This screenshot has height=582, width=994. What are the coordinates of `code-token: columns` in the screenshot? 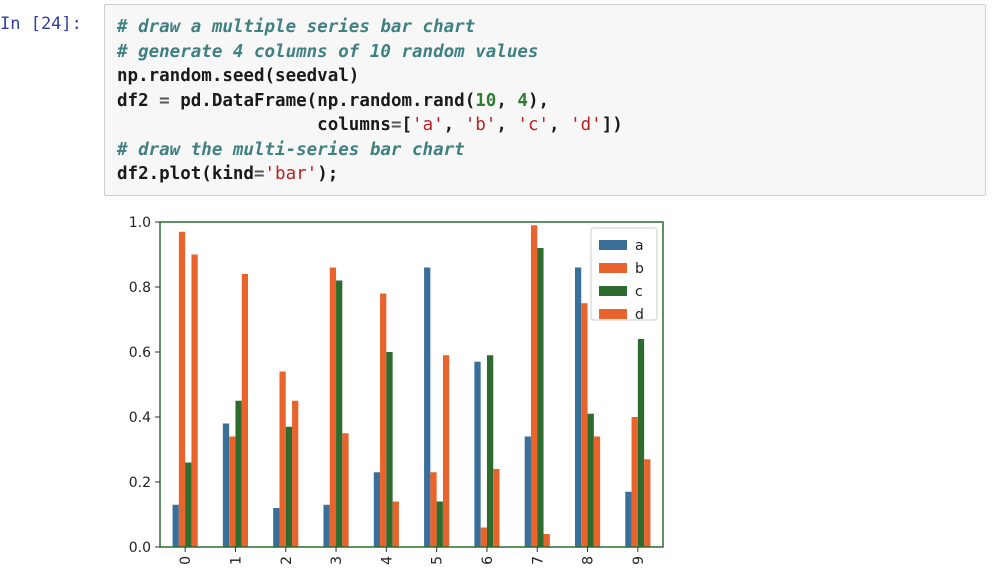 It's located at (254, 125).